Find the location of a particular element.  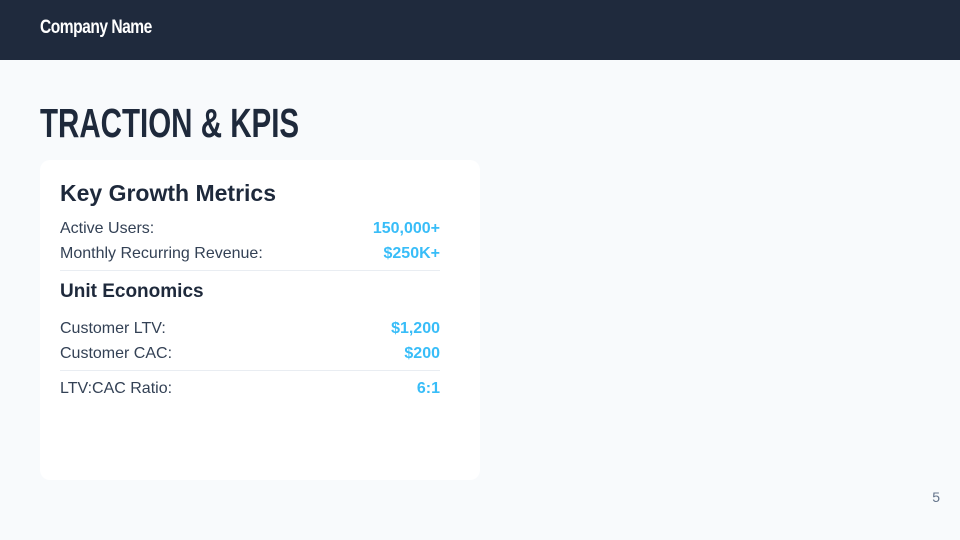

unit-economics-heading: Unit Economics is located at coordinates (132, 291).